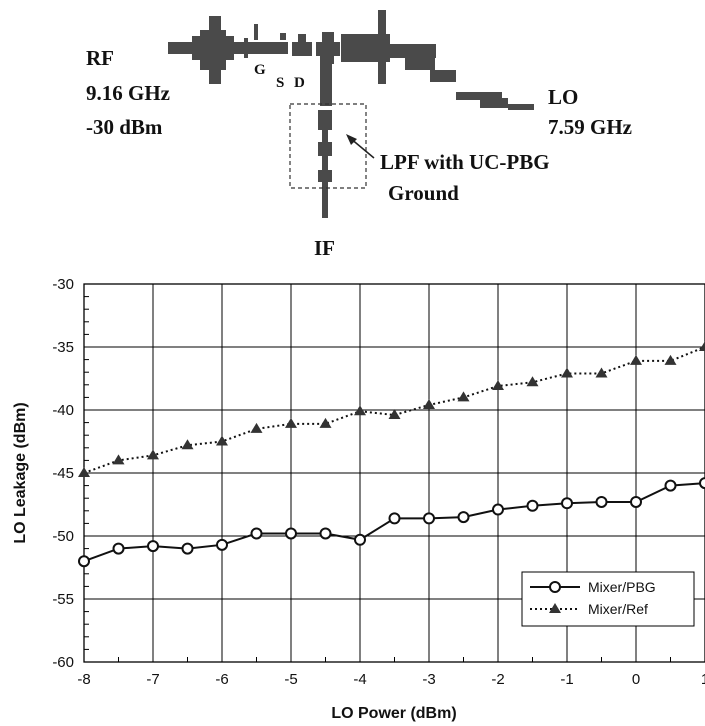 The image size is (705, 726). I want to click on legend-box, so click(608, 599).